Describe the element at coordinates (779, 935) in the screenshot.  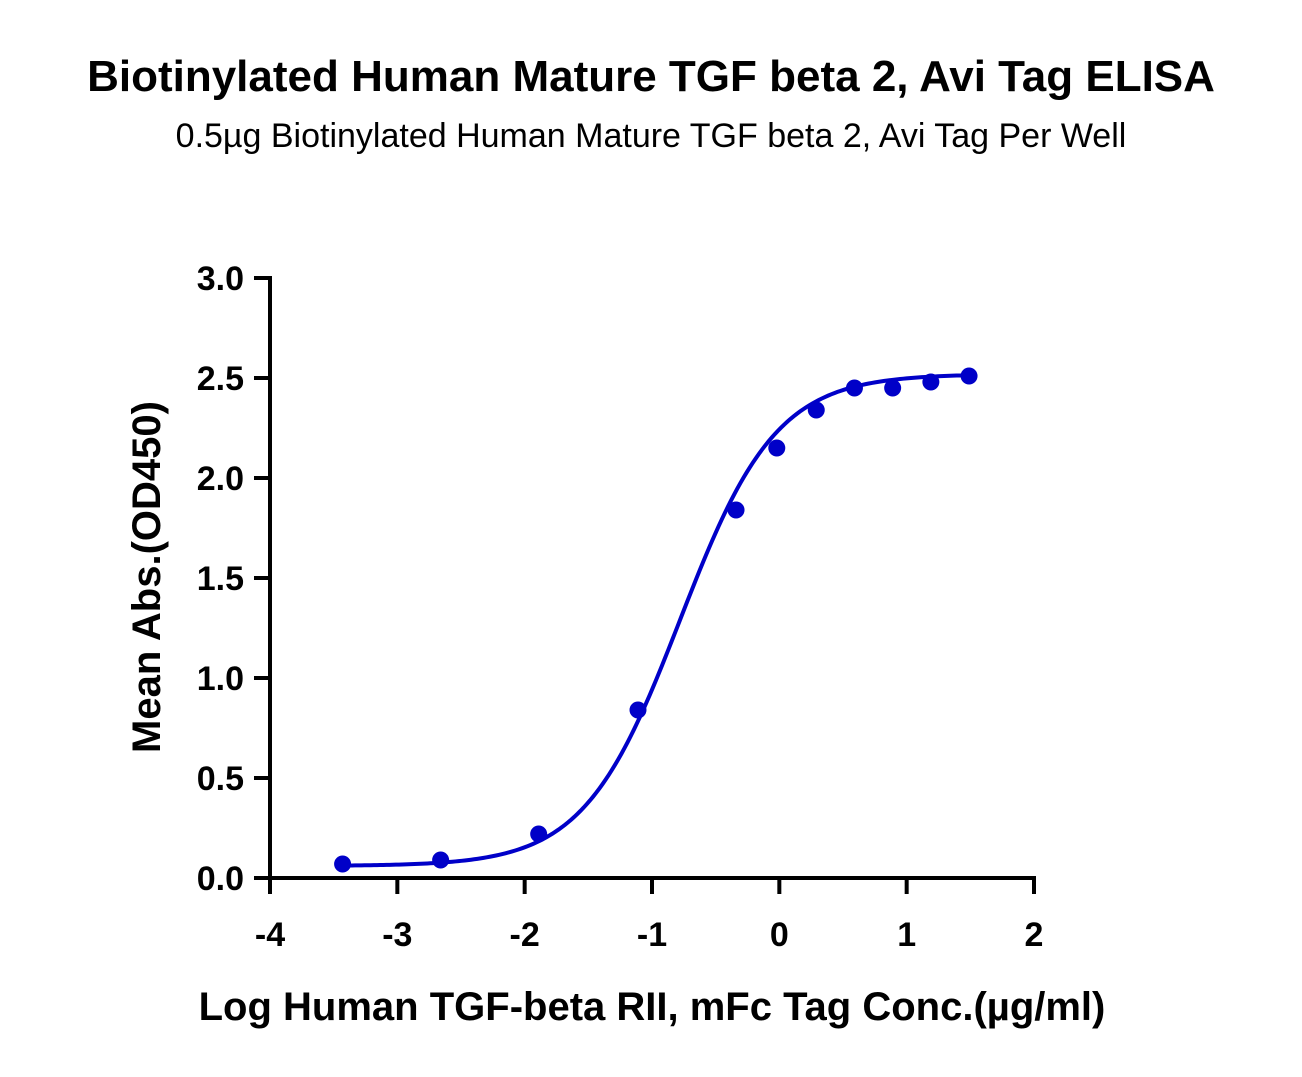
I see `x-tick-label: 0` at that location.